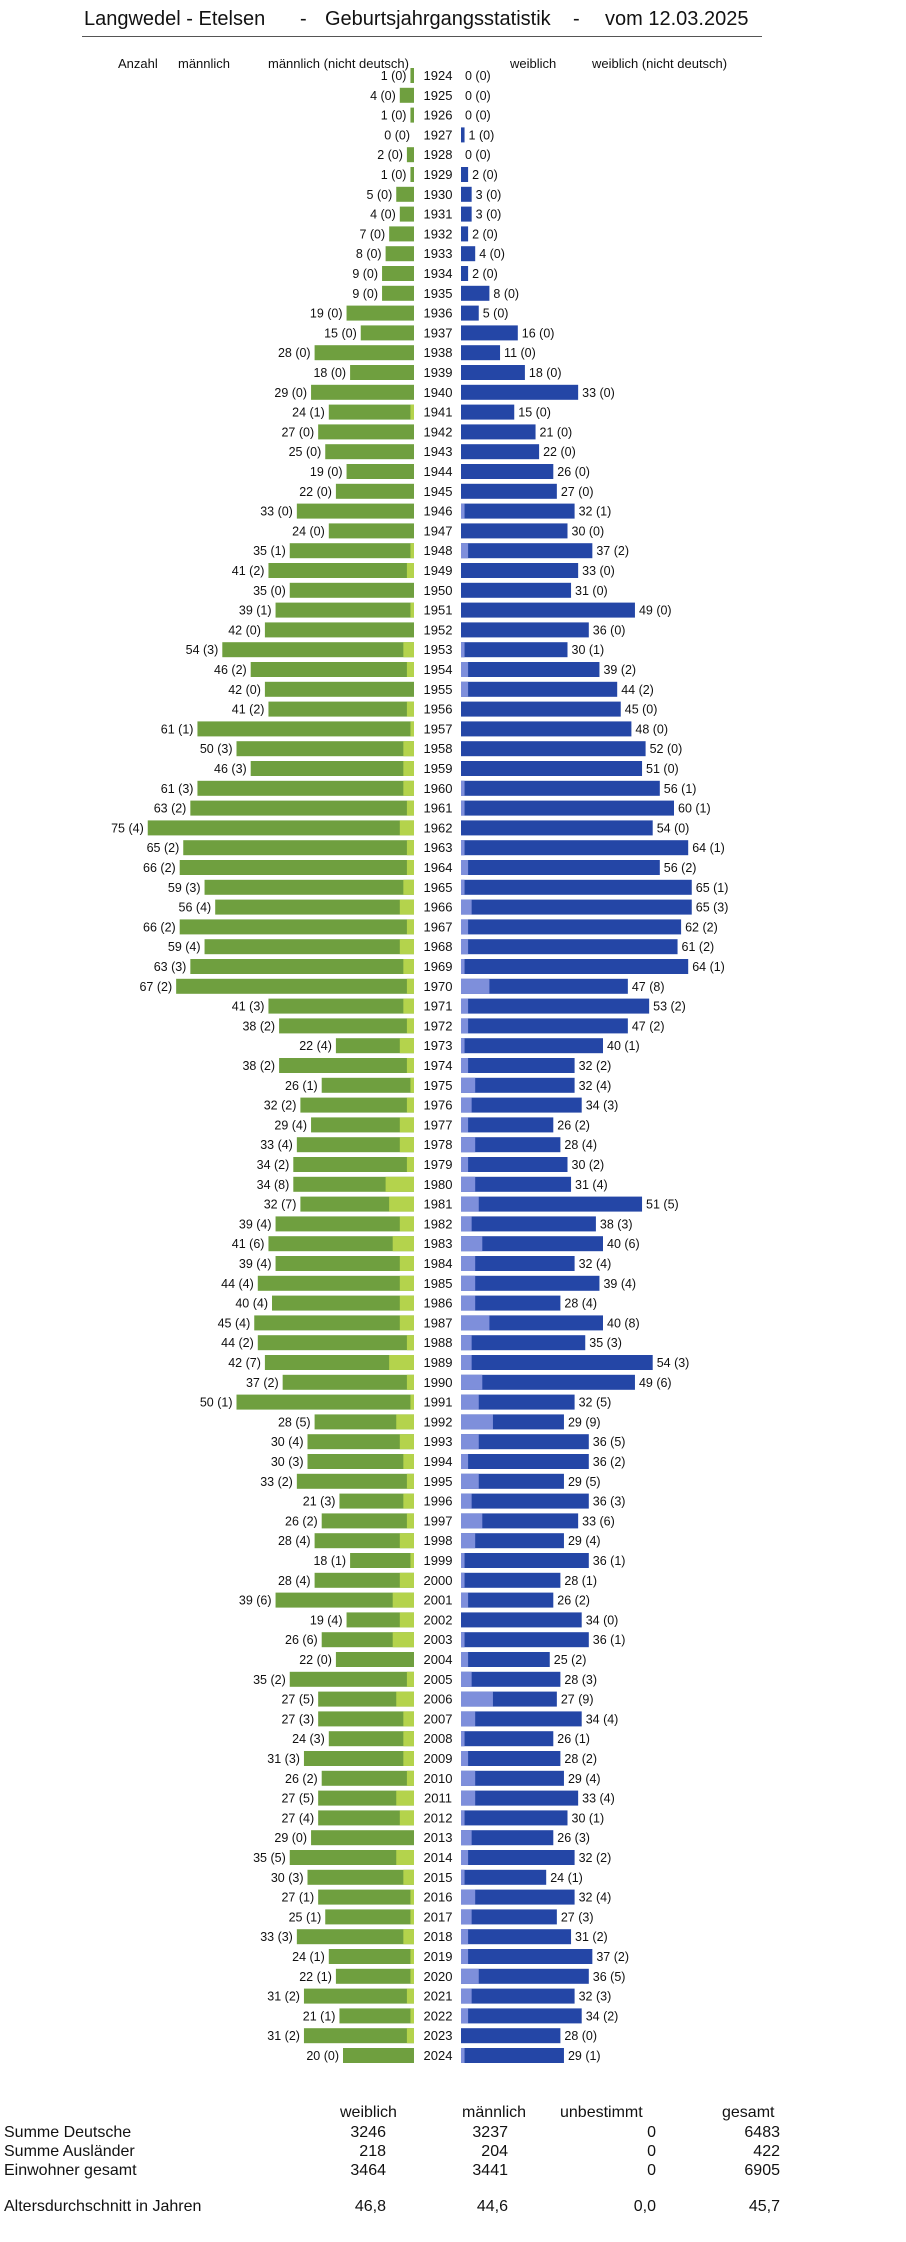 The image size is (906, 2242). I want to click on year-label: 1940, so click(438, 392).